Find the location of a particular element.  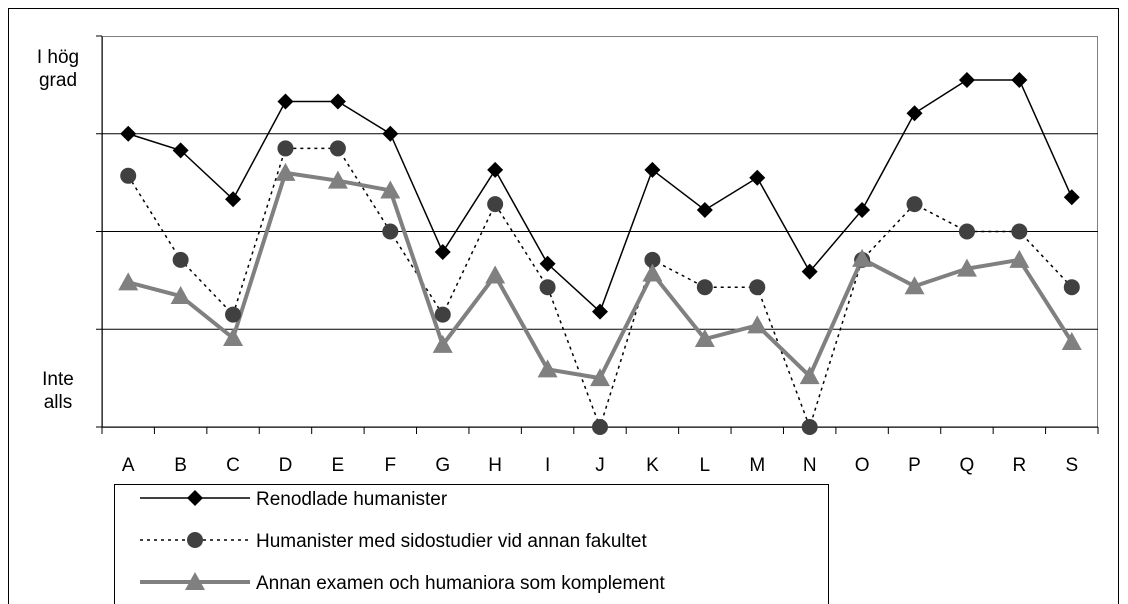

x-tick-label: K is located at coordinates (652, 465).